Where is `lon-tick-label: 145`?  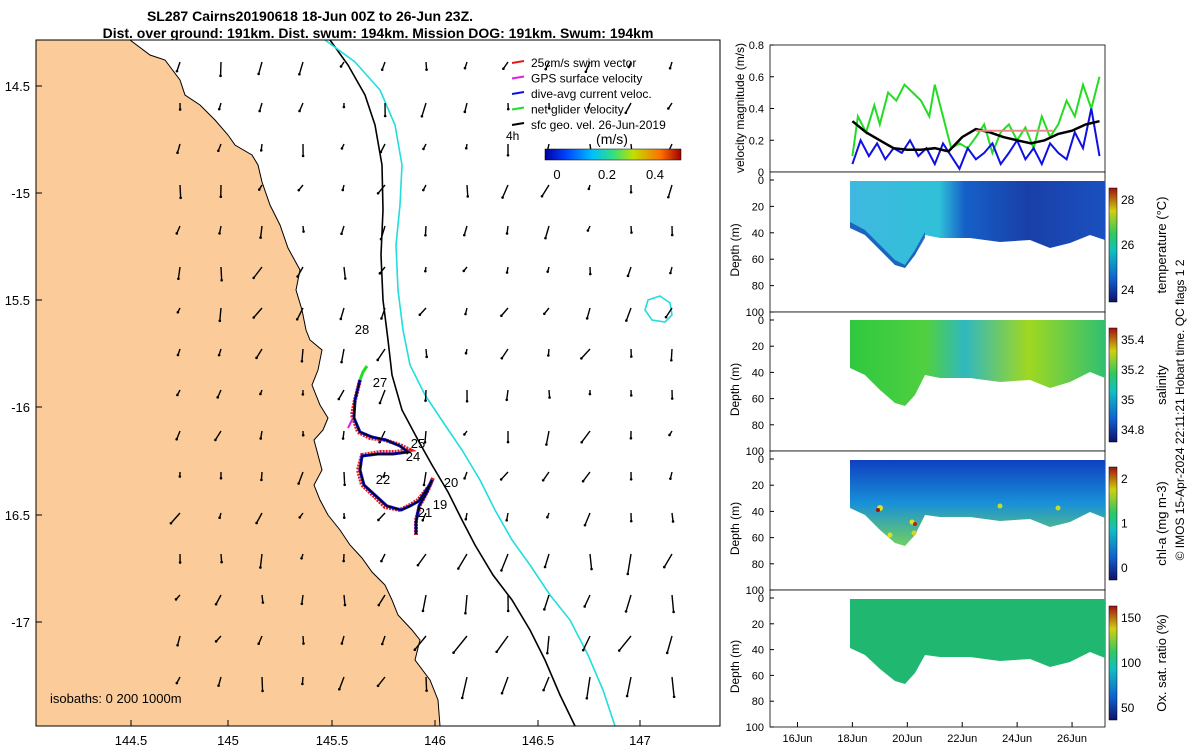
lon-tick-label: 145 is located at coordinates (228, 740).